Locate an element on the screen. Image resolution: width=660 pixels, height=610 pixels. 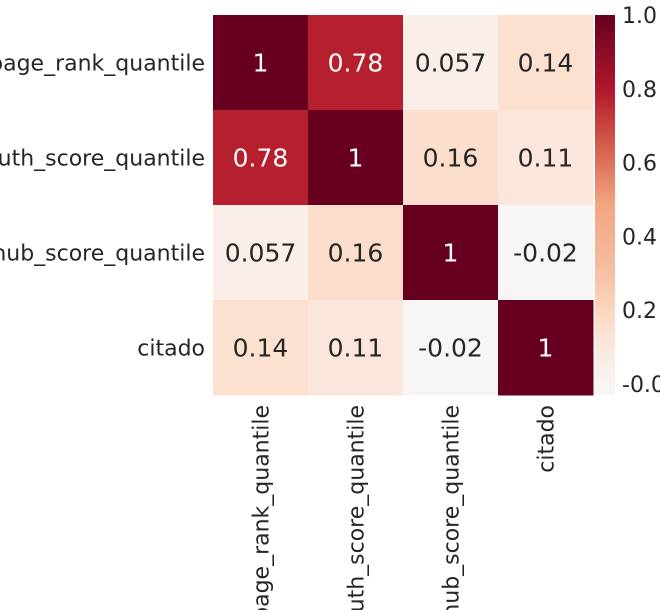
cell-annotation-r1-c0: 0.78 is located at coordinates (261, 158).